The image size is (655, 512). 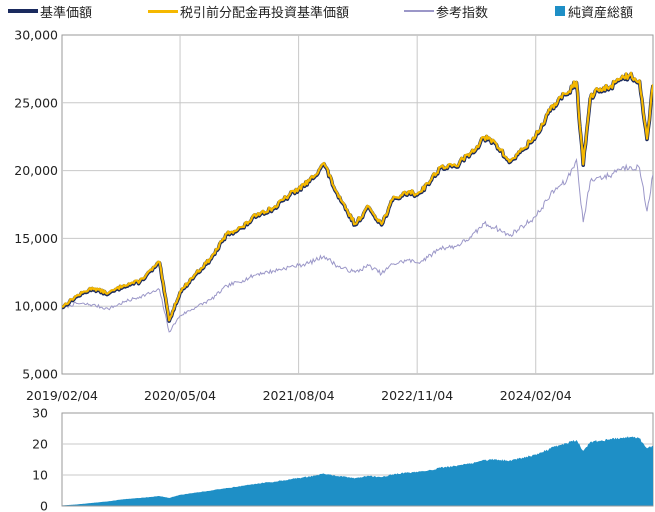 I want to click on legend-swatch-index, so click(x=419, y=11).